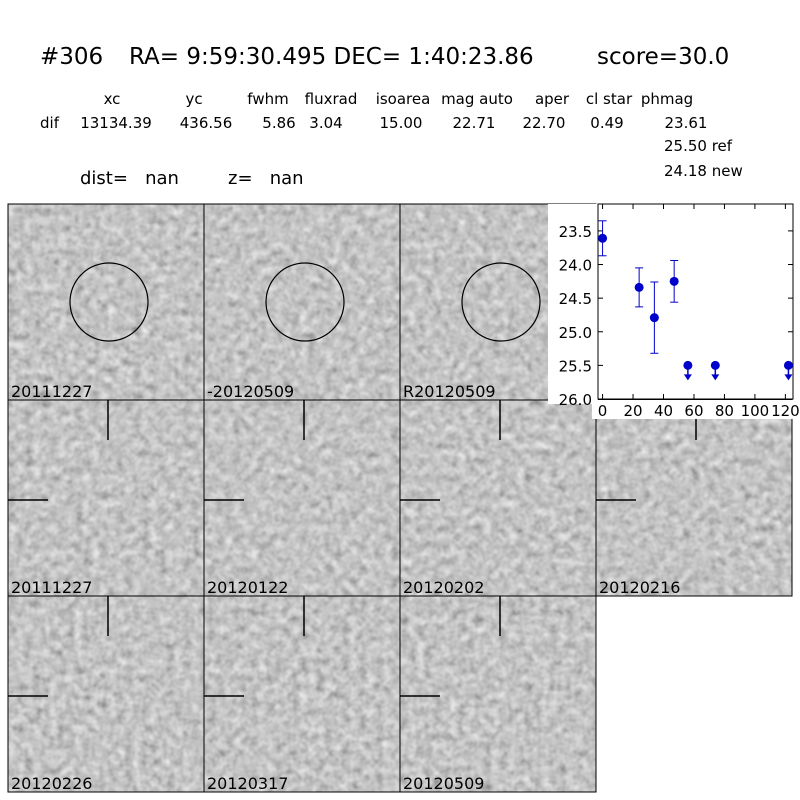 The height and width of the screenshot is (800, 800). What do you see at coordinates (603, 411) in the screenshot?
I see `x-tick-label: 0` at bounding box center [603, 411].